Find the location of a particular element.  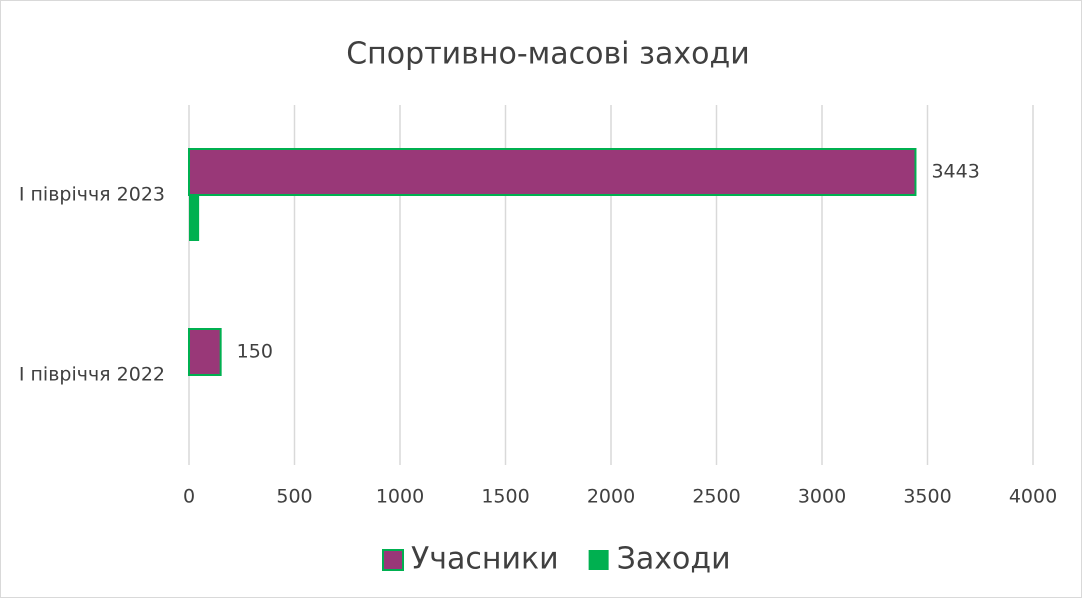

data-label: 3443 is located at coordinates (955, 172).